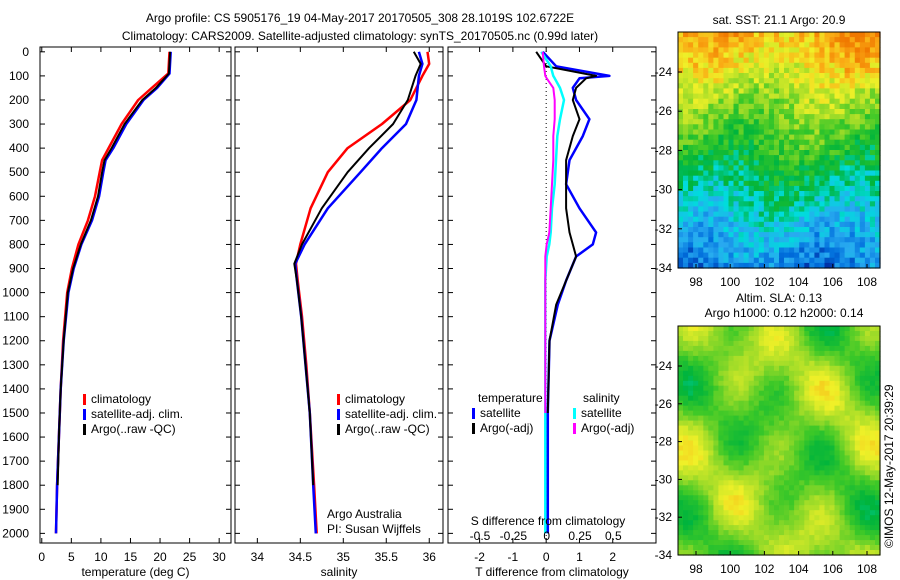  I want to click on sla-map-frame, so click(779, 440).